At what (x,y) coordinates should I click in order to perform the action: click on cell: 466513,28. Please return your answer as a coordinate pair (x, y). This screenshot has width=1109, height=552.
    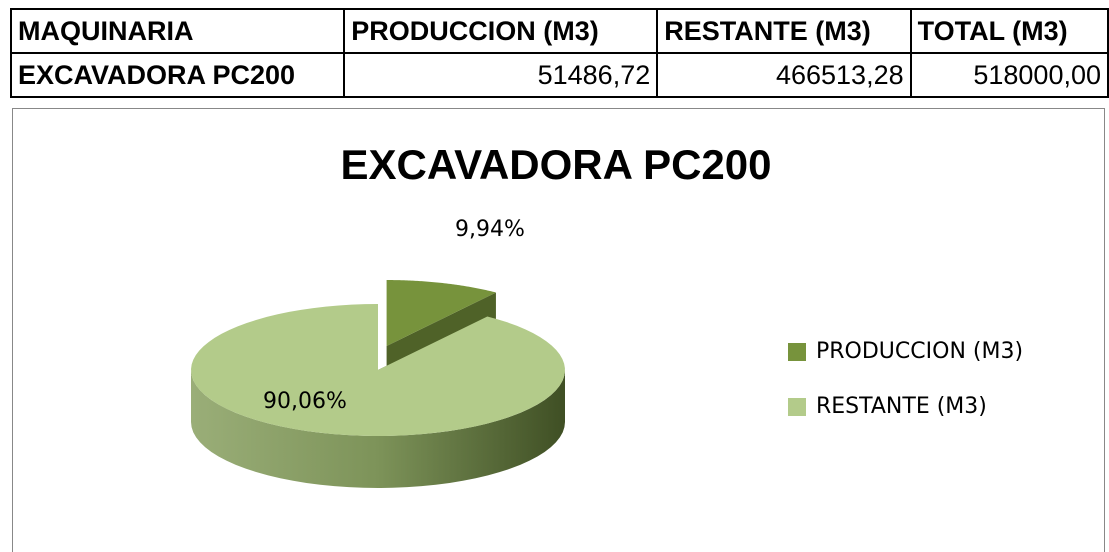
    Looking at the image, I should click on (784, 75).